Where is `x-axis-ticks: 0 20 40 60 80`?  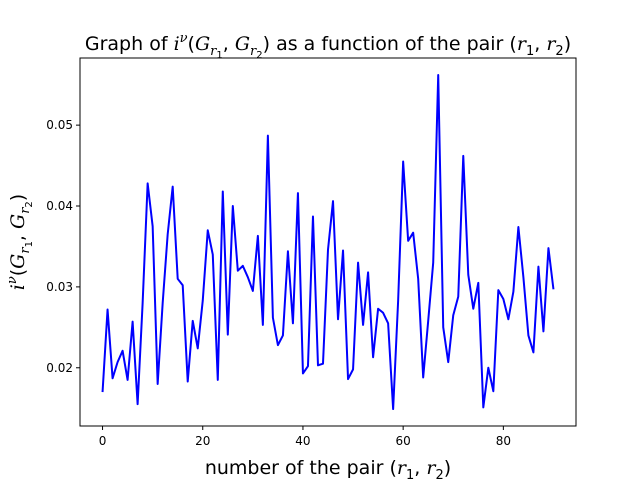
x-axis-ticks: 0 20 40 60 80 is located at coordinates (305, 437).